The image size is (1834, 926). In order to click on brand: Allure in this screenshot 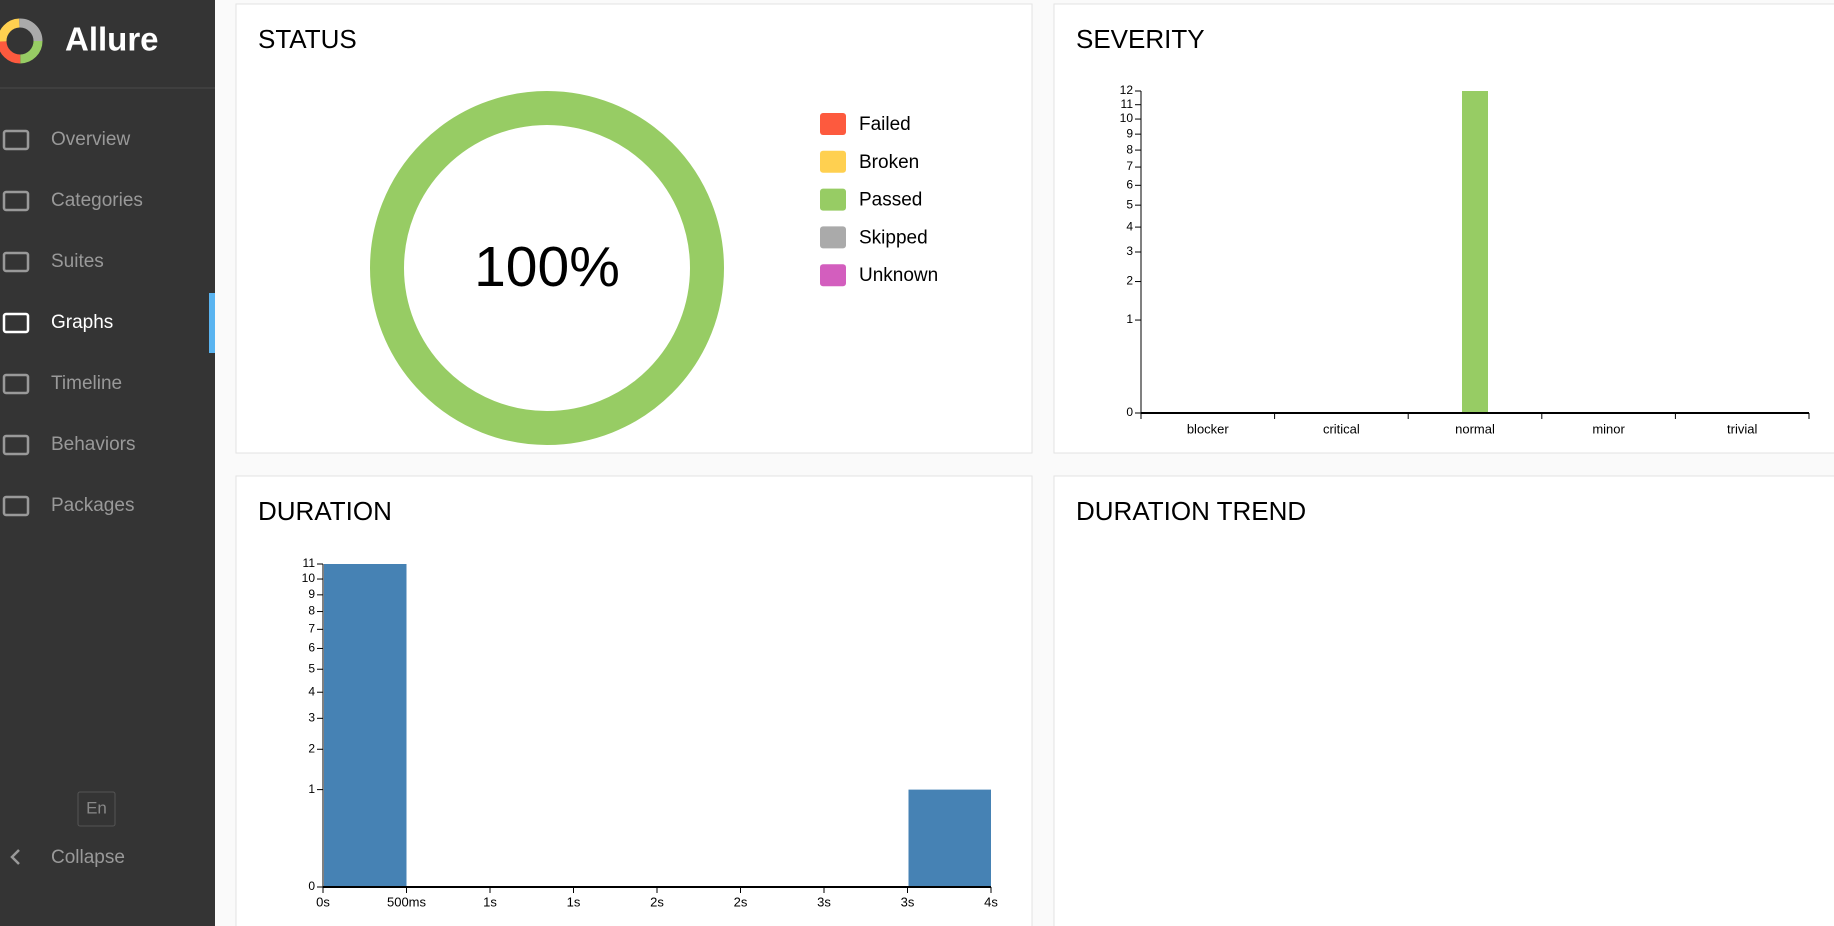, I will do `click(112, 39)`.